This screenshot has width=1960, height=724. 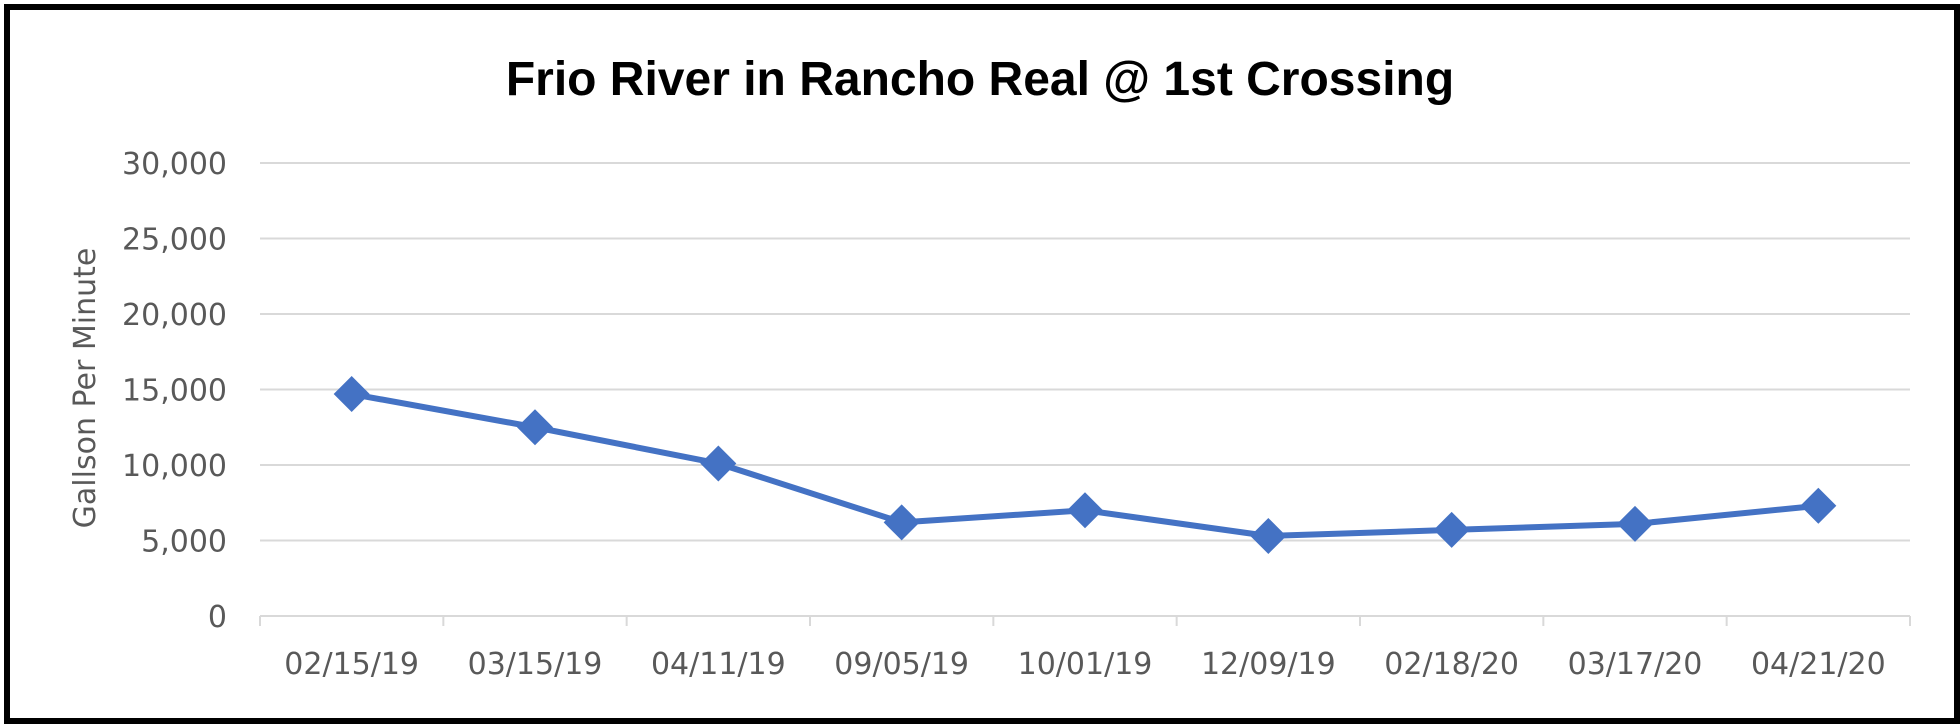 I want to click on y-tick-label: 25,000, so click(x=174, y=240).